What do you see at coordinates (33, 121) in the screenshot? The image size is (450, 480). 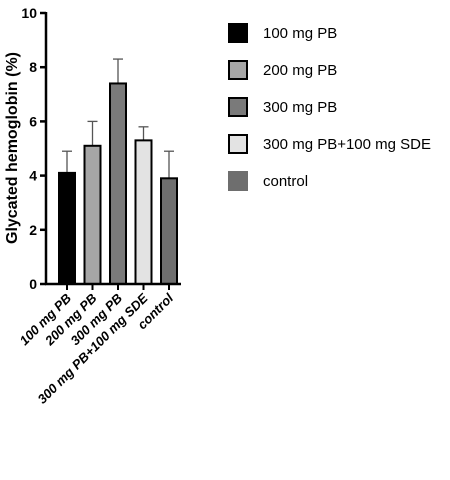 I see `y-tick-label: 6` at bounding box center [33, 121].